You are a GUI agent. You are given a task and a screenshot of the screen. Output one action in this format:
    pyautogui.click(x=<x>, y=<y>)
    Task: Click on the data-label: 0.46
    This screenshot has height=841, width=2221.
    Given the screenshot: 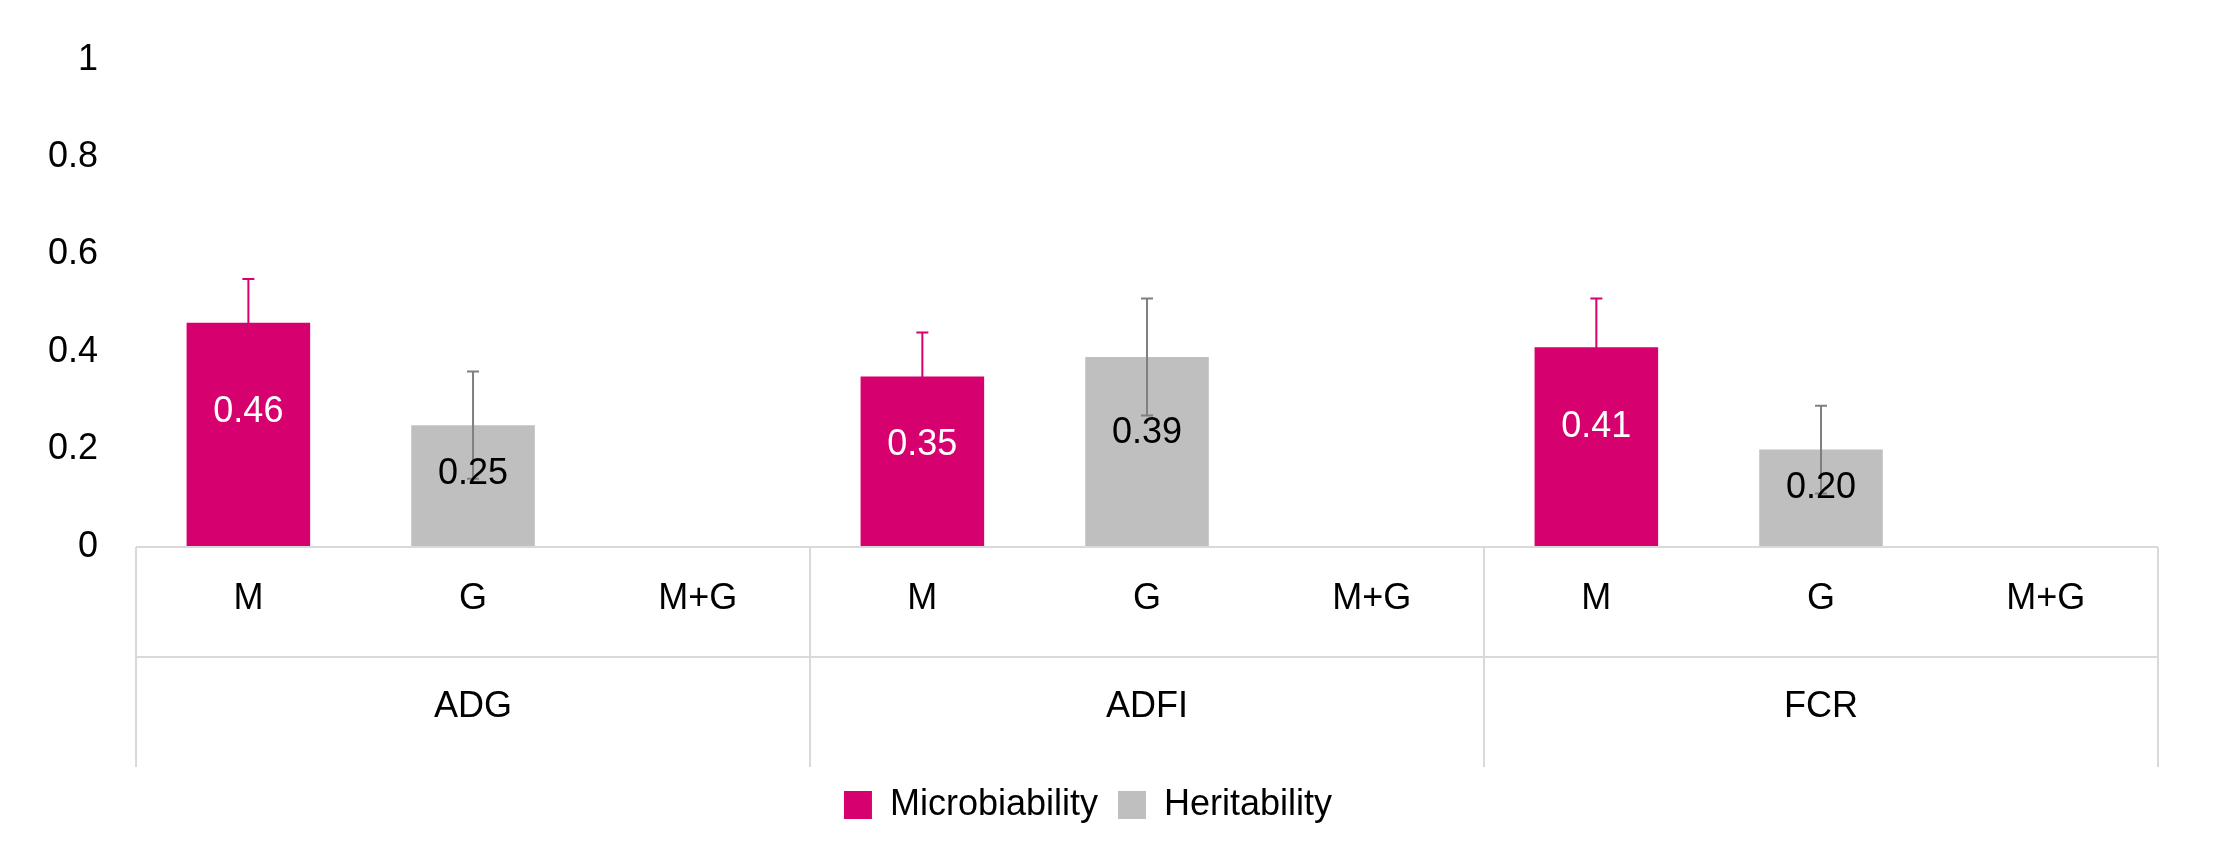 What is the action you would take?
    pyautogui.click(x=248, y=410)
    